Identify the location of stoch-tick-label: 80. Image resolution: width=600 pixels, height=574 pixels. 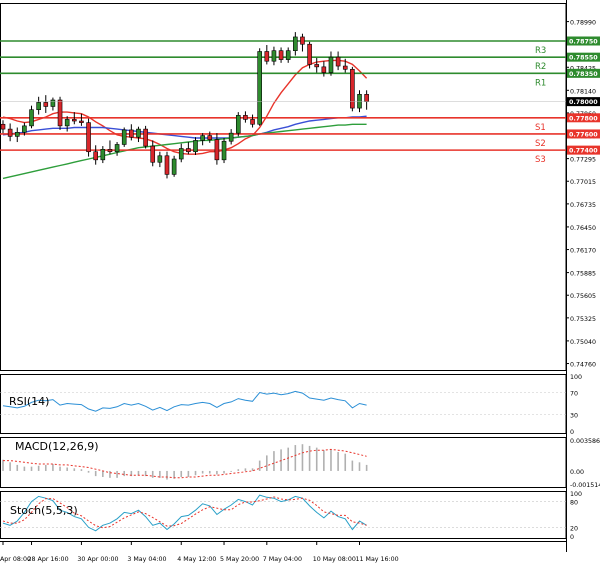
(574, 503).